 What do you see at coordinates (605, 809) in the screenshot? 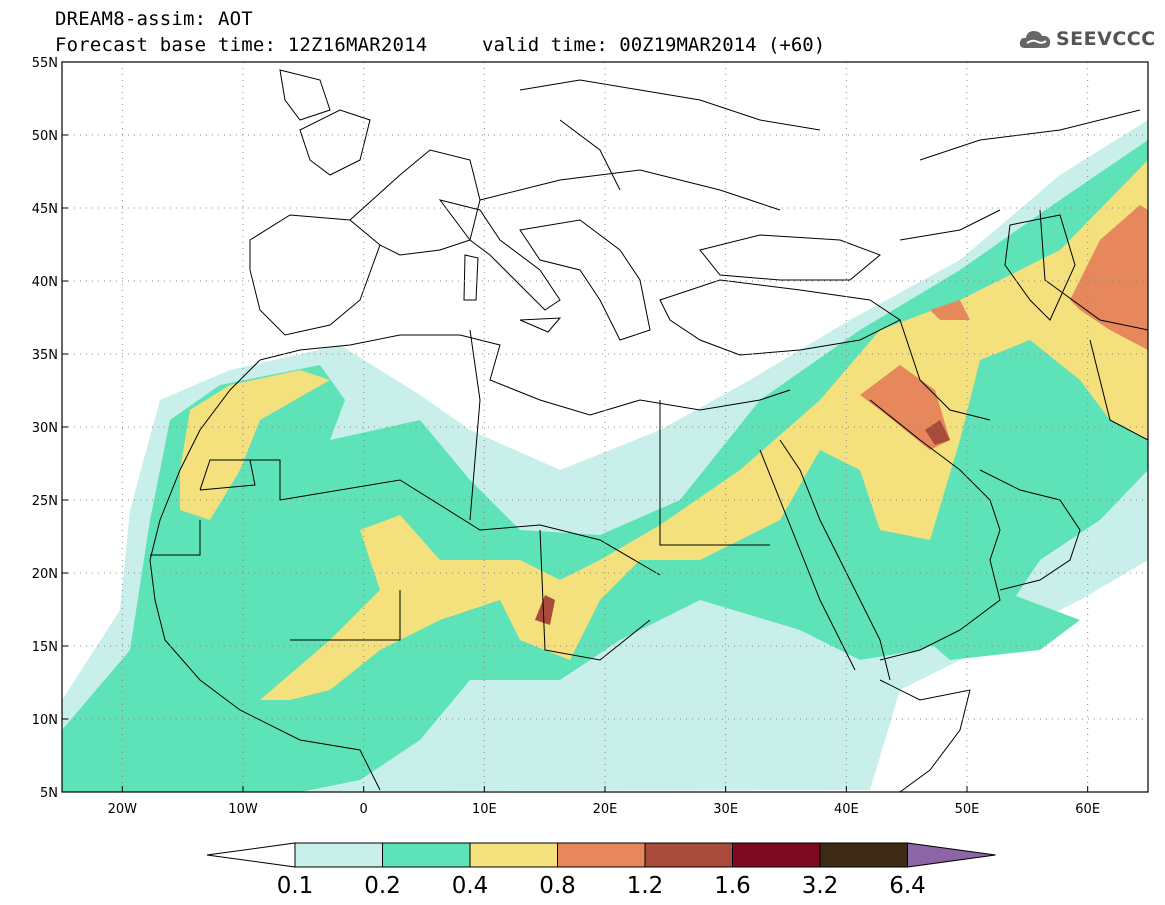
I see `lon-label: 20E` at bounding box center [605, 809].